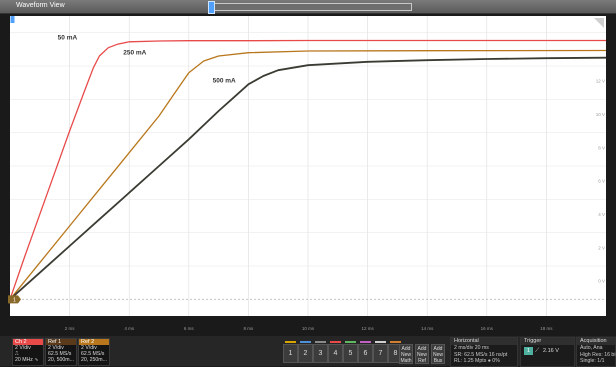  I want to click on acquisition-title: Acquisition, so click(596, 341).